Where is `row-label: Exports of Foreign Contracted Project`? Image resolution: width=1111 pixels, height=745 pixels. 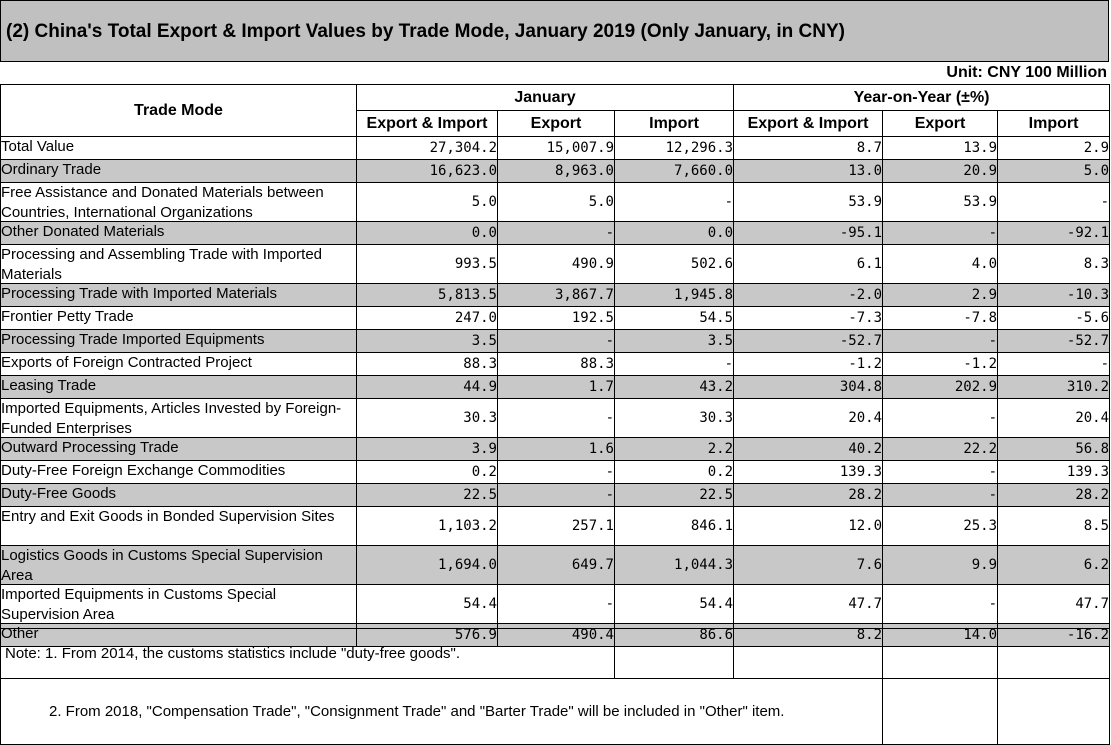 row-label: Exports of Foreign Contracted Project is located at coordinates (126, 362).